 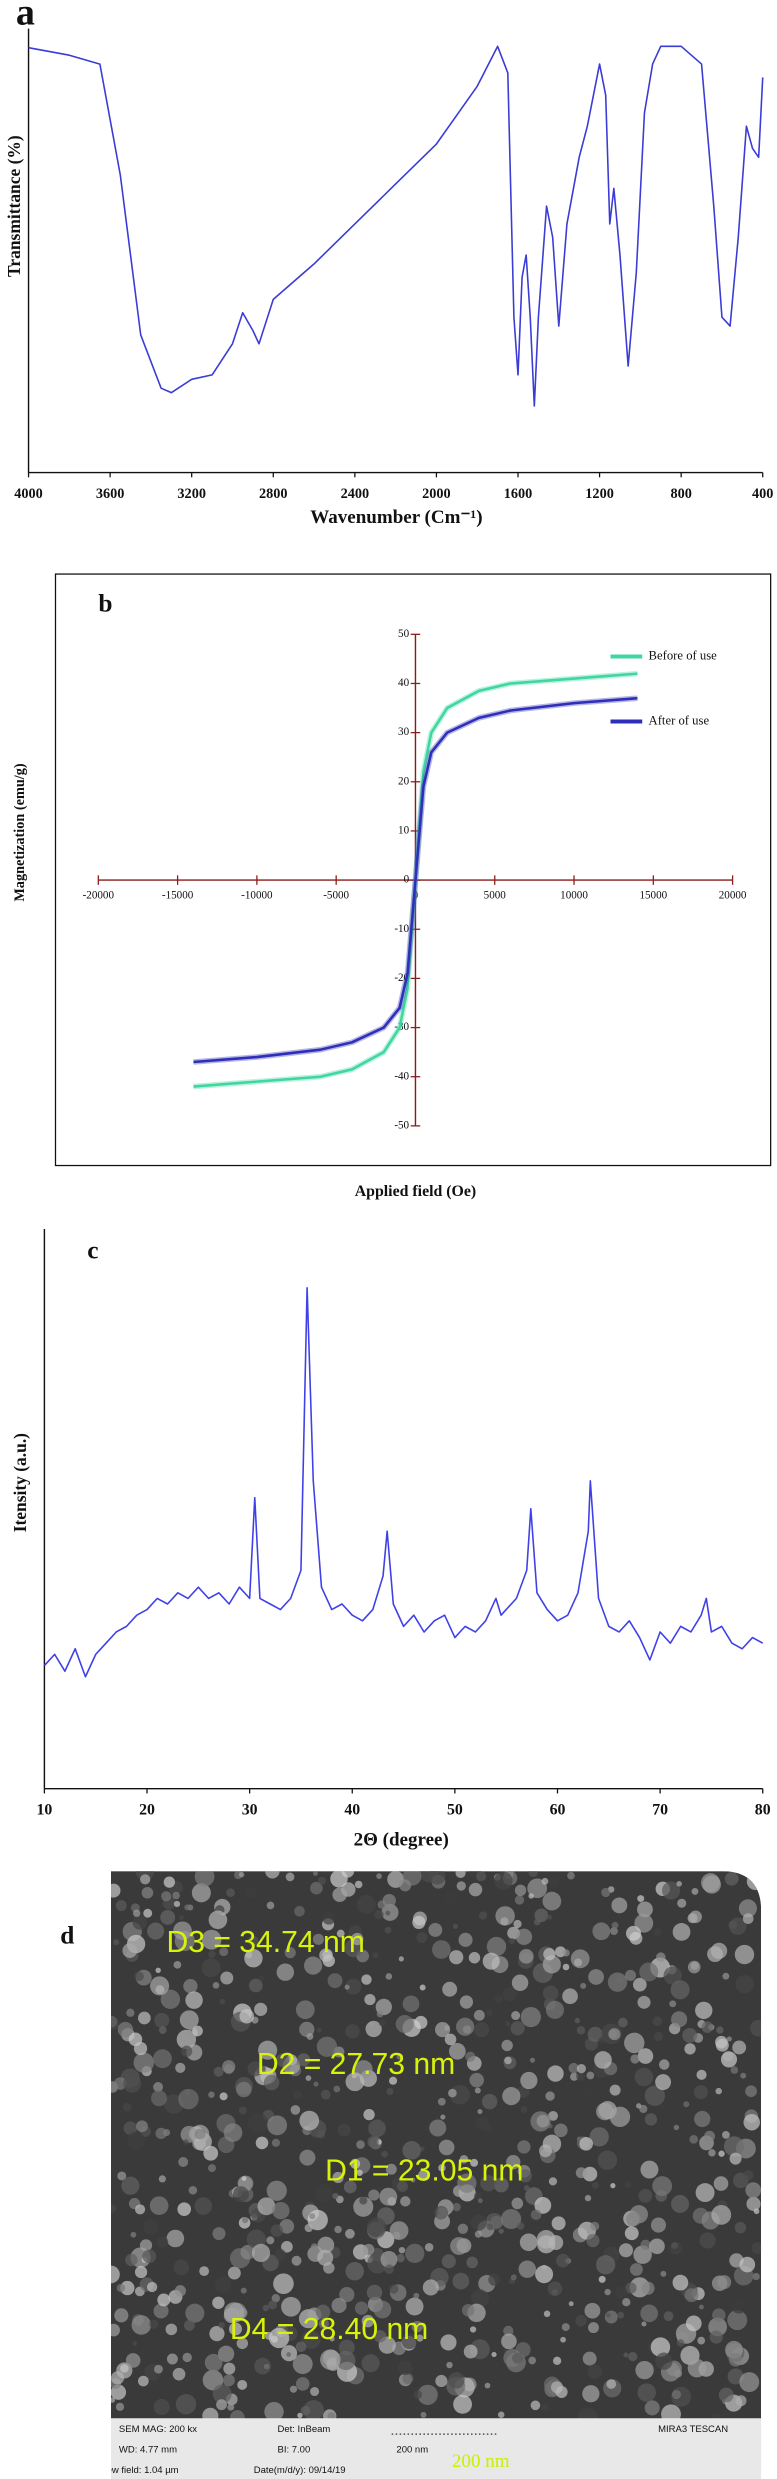 What do you see at coordinates (250, 1810) in the screenshot?
I see `x-tick-label: 30` at bounding box center [250, 1810].